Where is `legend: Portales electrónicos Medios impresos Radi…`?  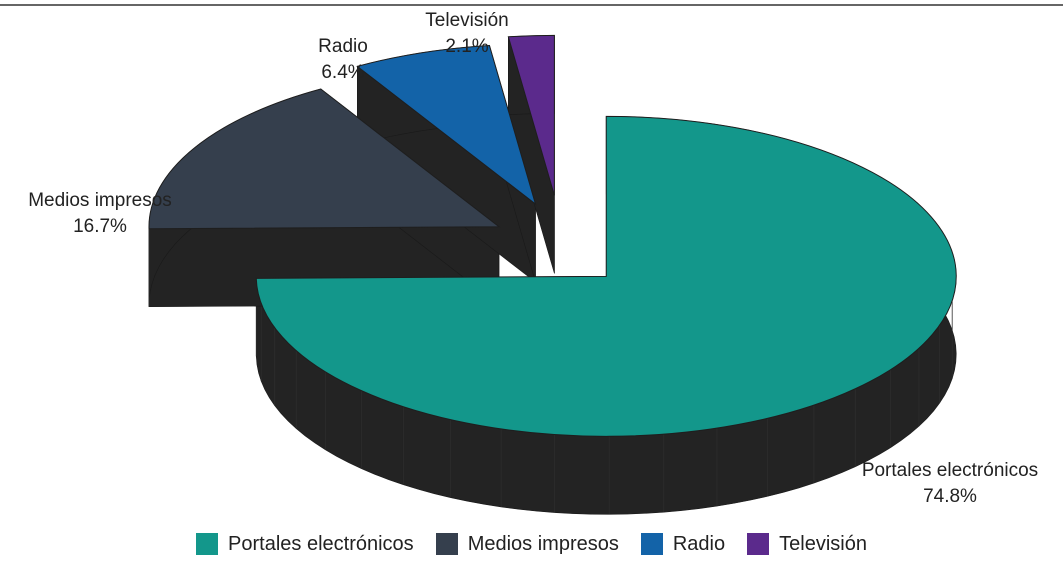 legend: Portales electrónicos Medios impresos Radi… is located at coordinates (531, 544).